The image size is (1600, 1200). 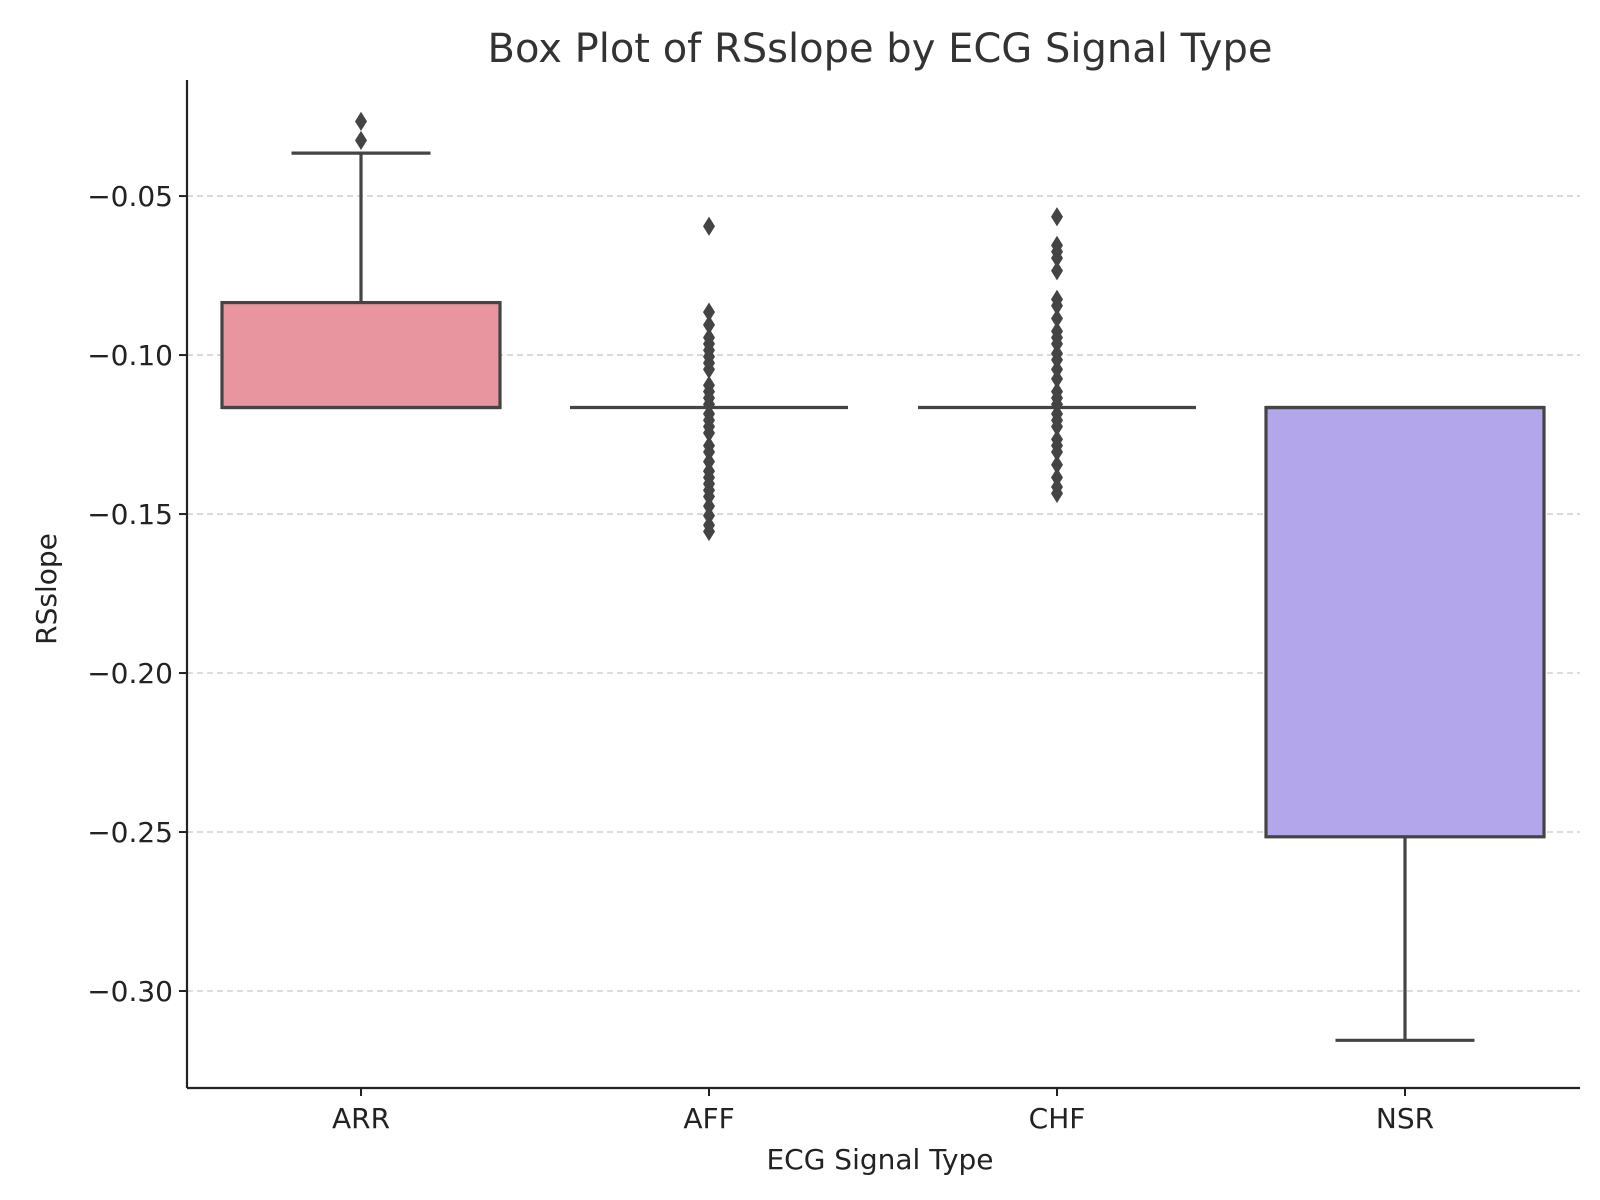 I want to click on y-tick-label: −0.25, so click(x=130, y=832).